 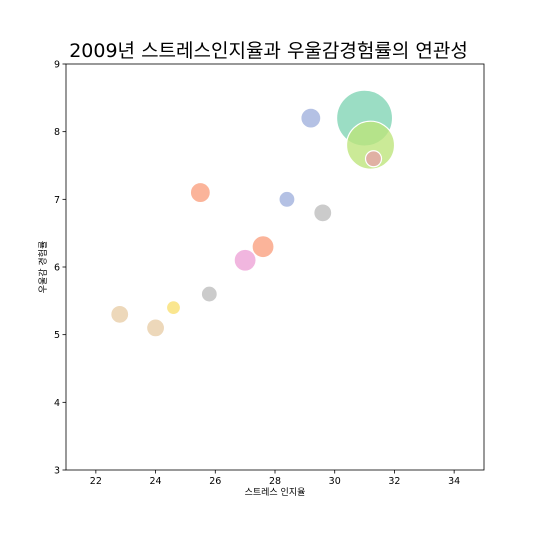 What do you see at coordinates (57, 268) in the screenshot?
I see `y-tick-label: 6` at bounding box center [57, 268].